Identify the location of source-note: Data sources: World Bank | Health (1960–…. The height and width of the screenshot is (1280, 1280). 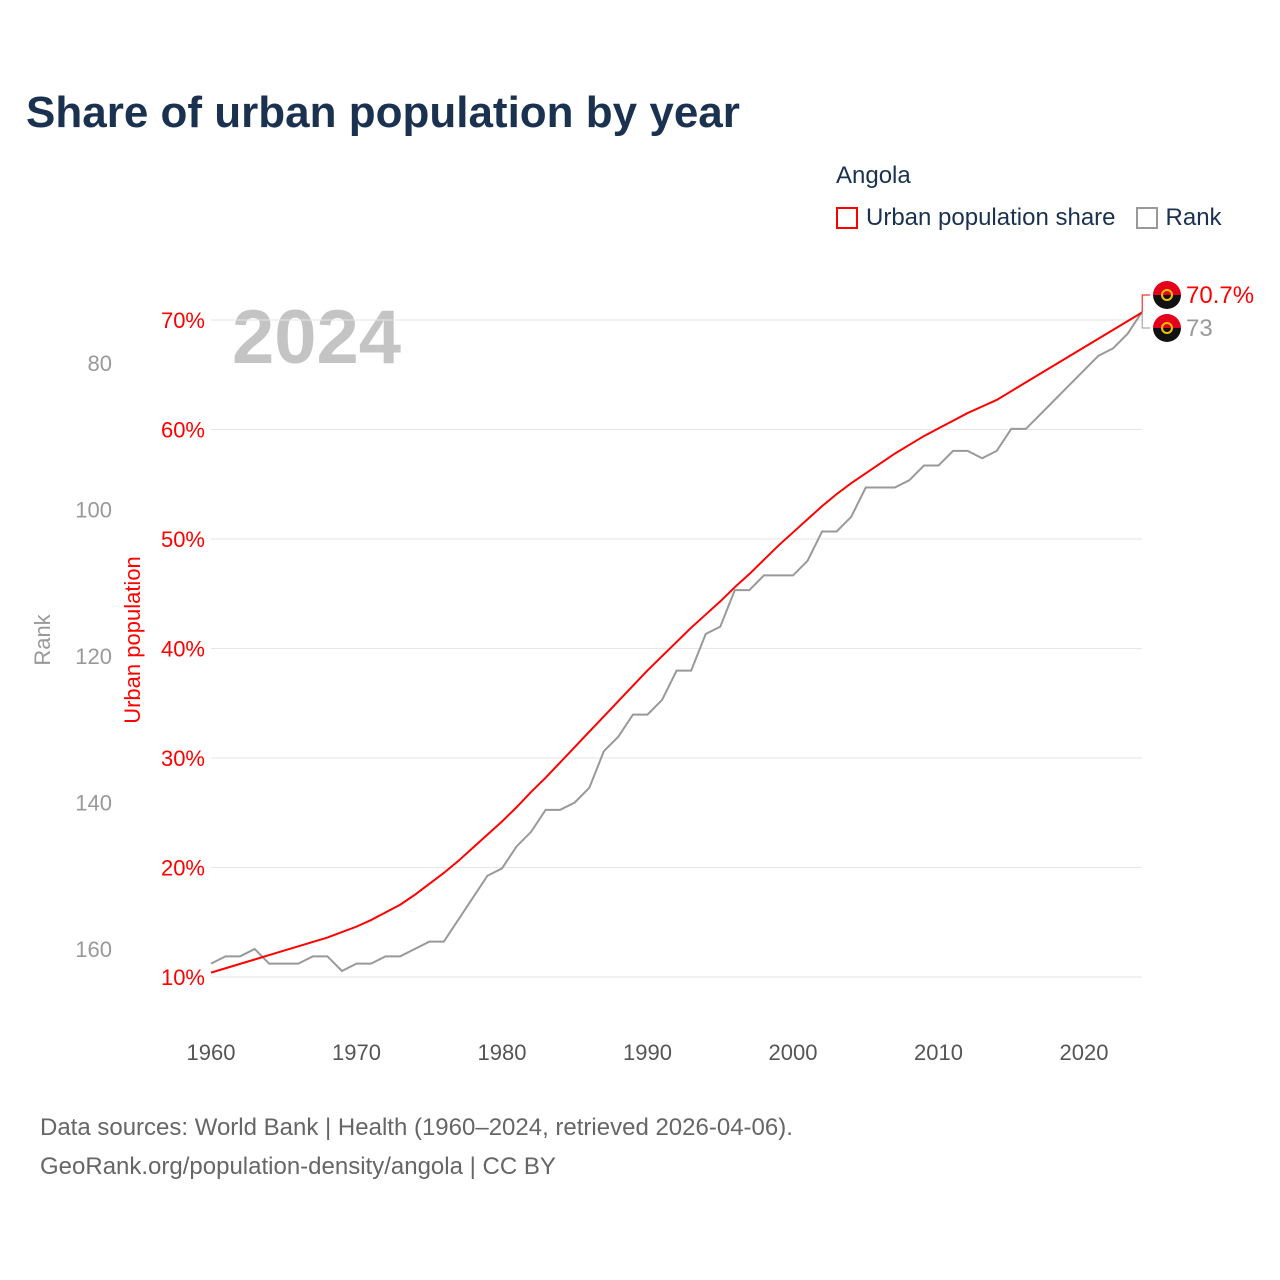
(416, 1127).